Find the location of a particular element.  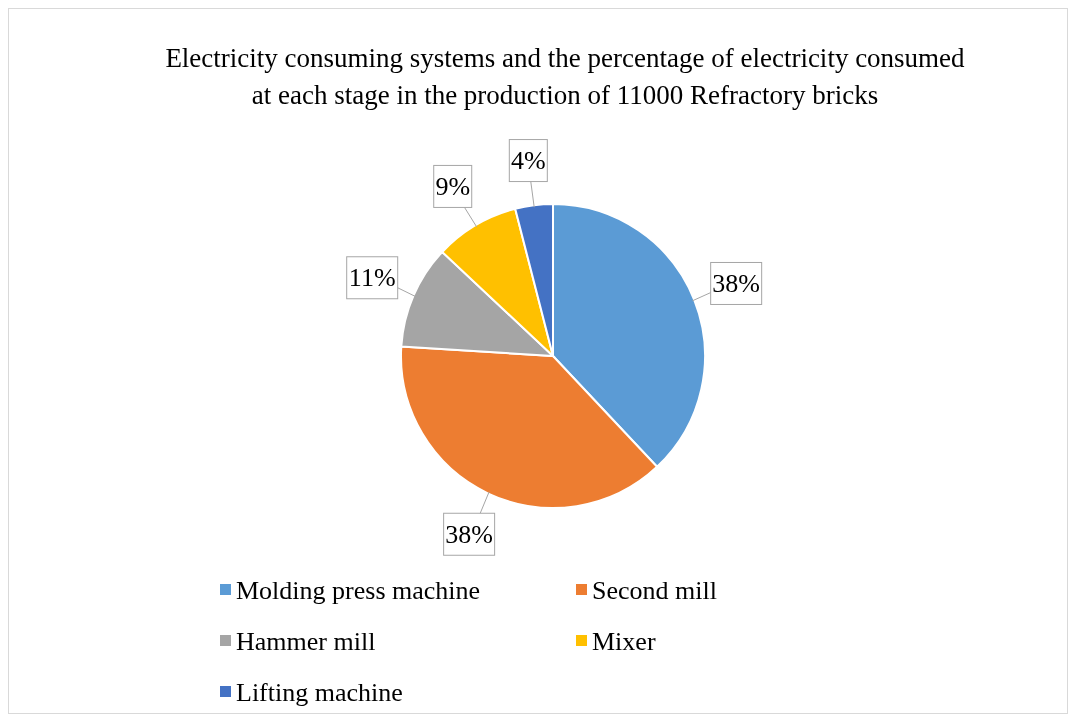

legend-label: Hammer mill is located at coordinates (306, 641).